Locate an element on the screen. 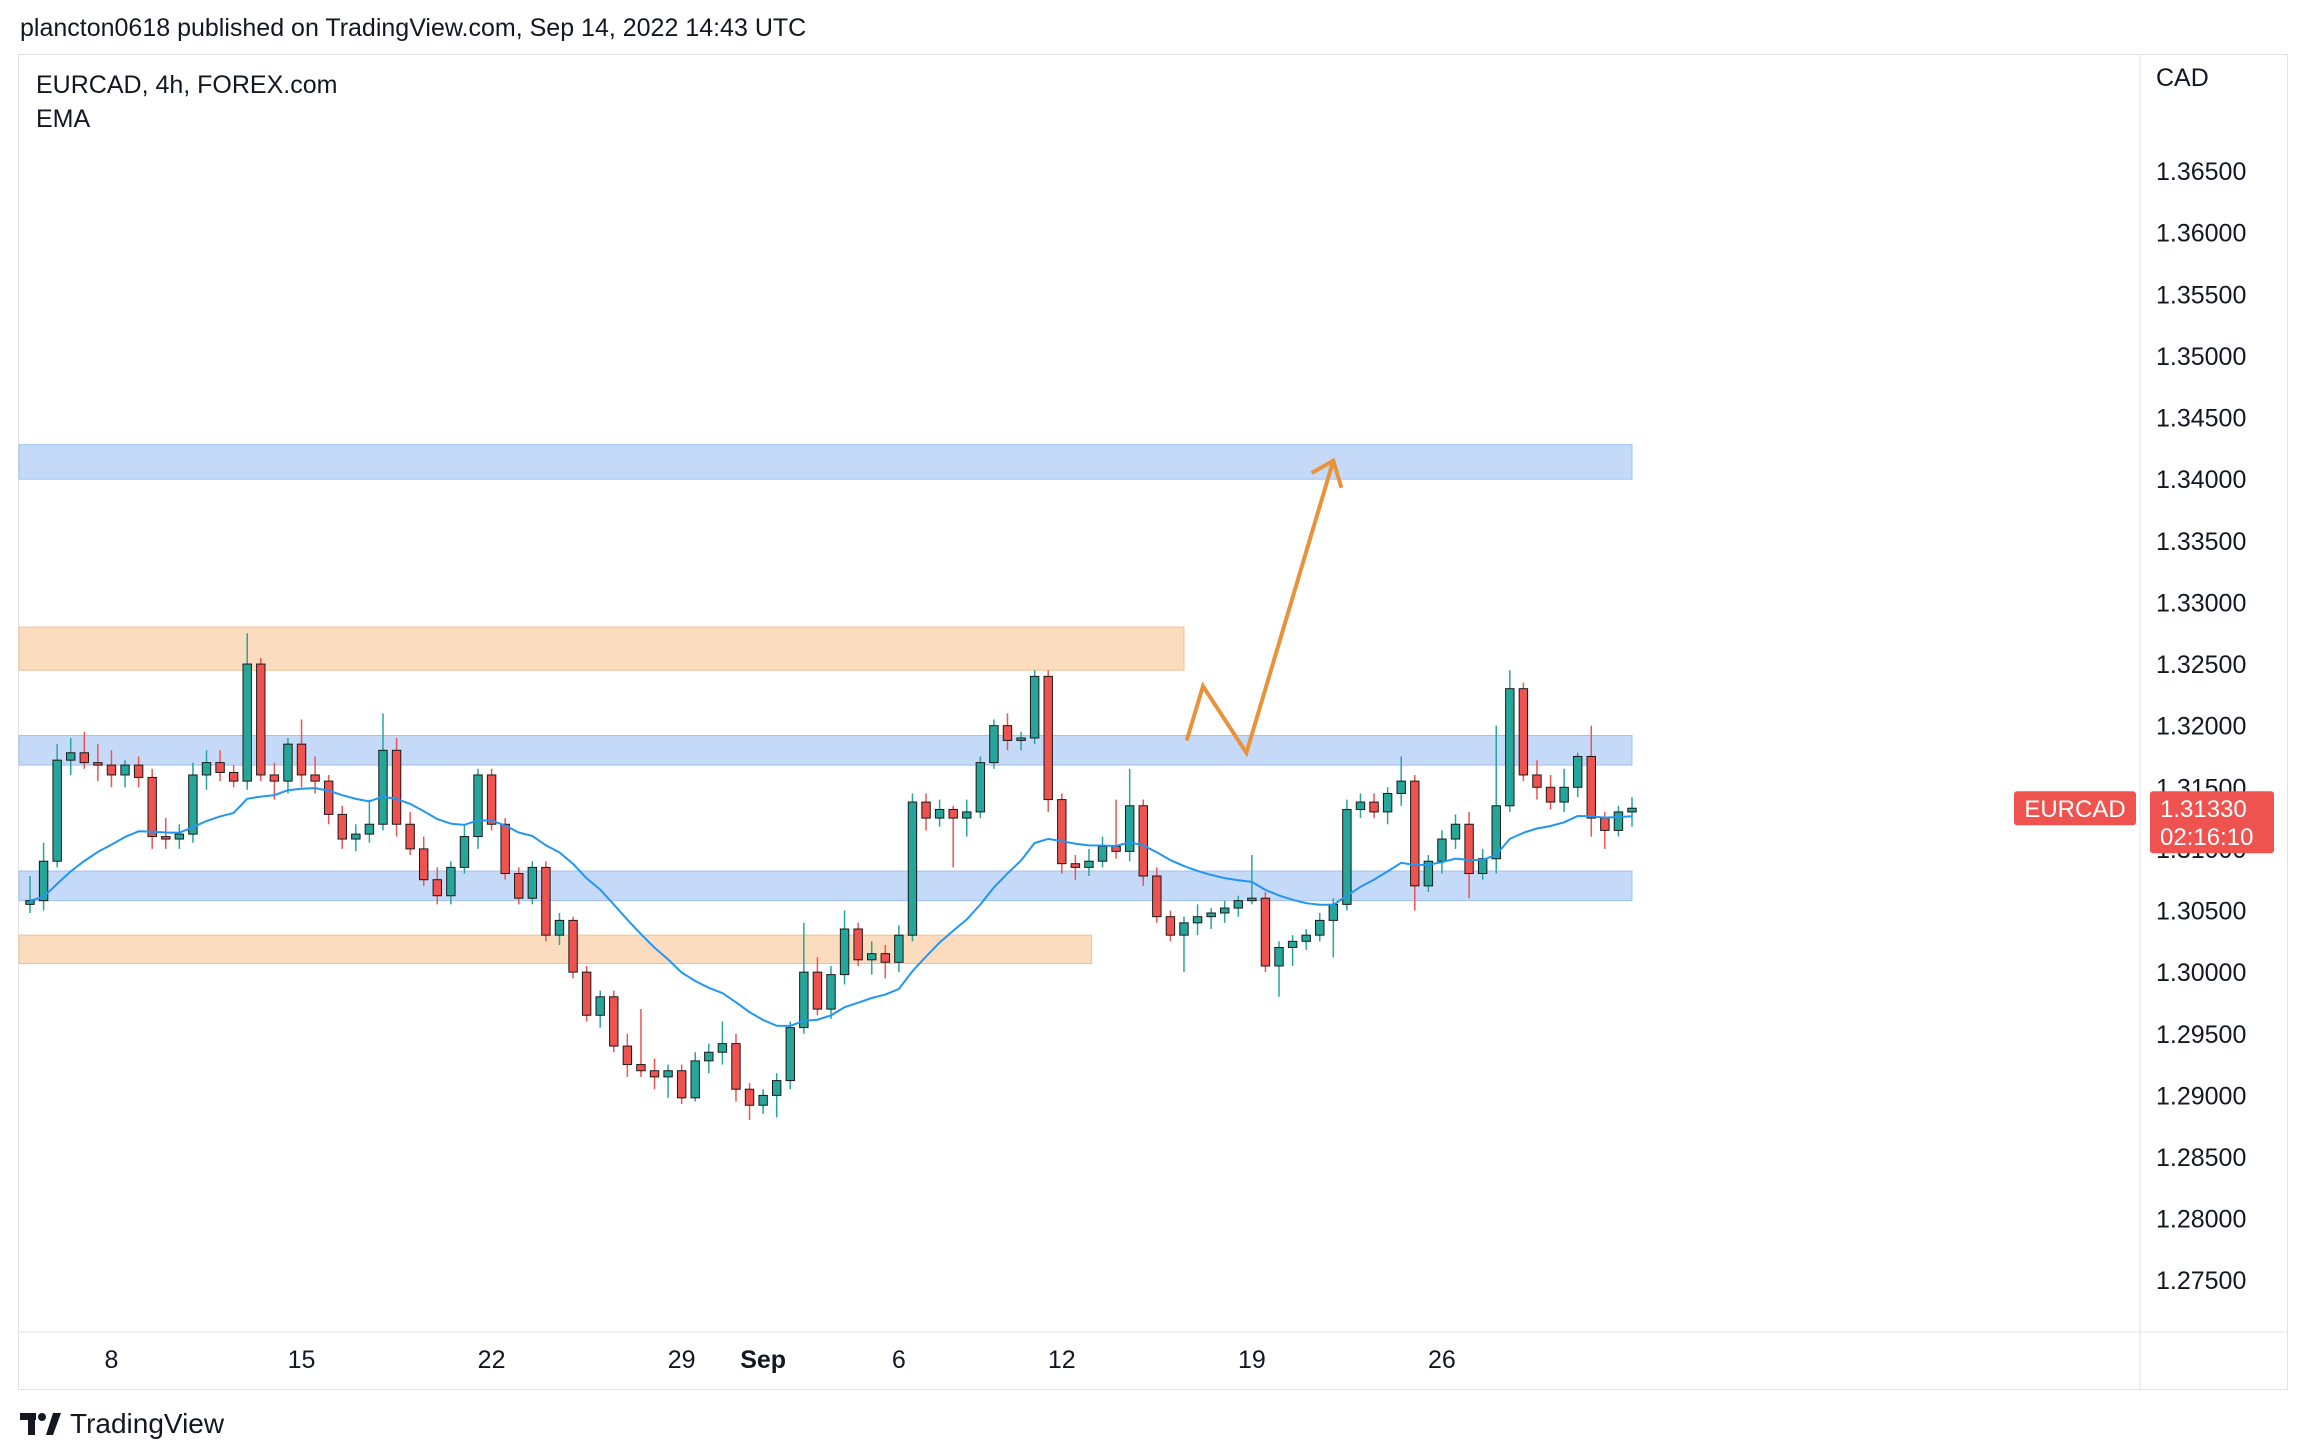 The height and width of the screenshot is (1454, 2304). footer-brand: TradingView is located at coordinates (147, 1423).